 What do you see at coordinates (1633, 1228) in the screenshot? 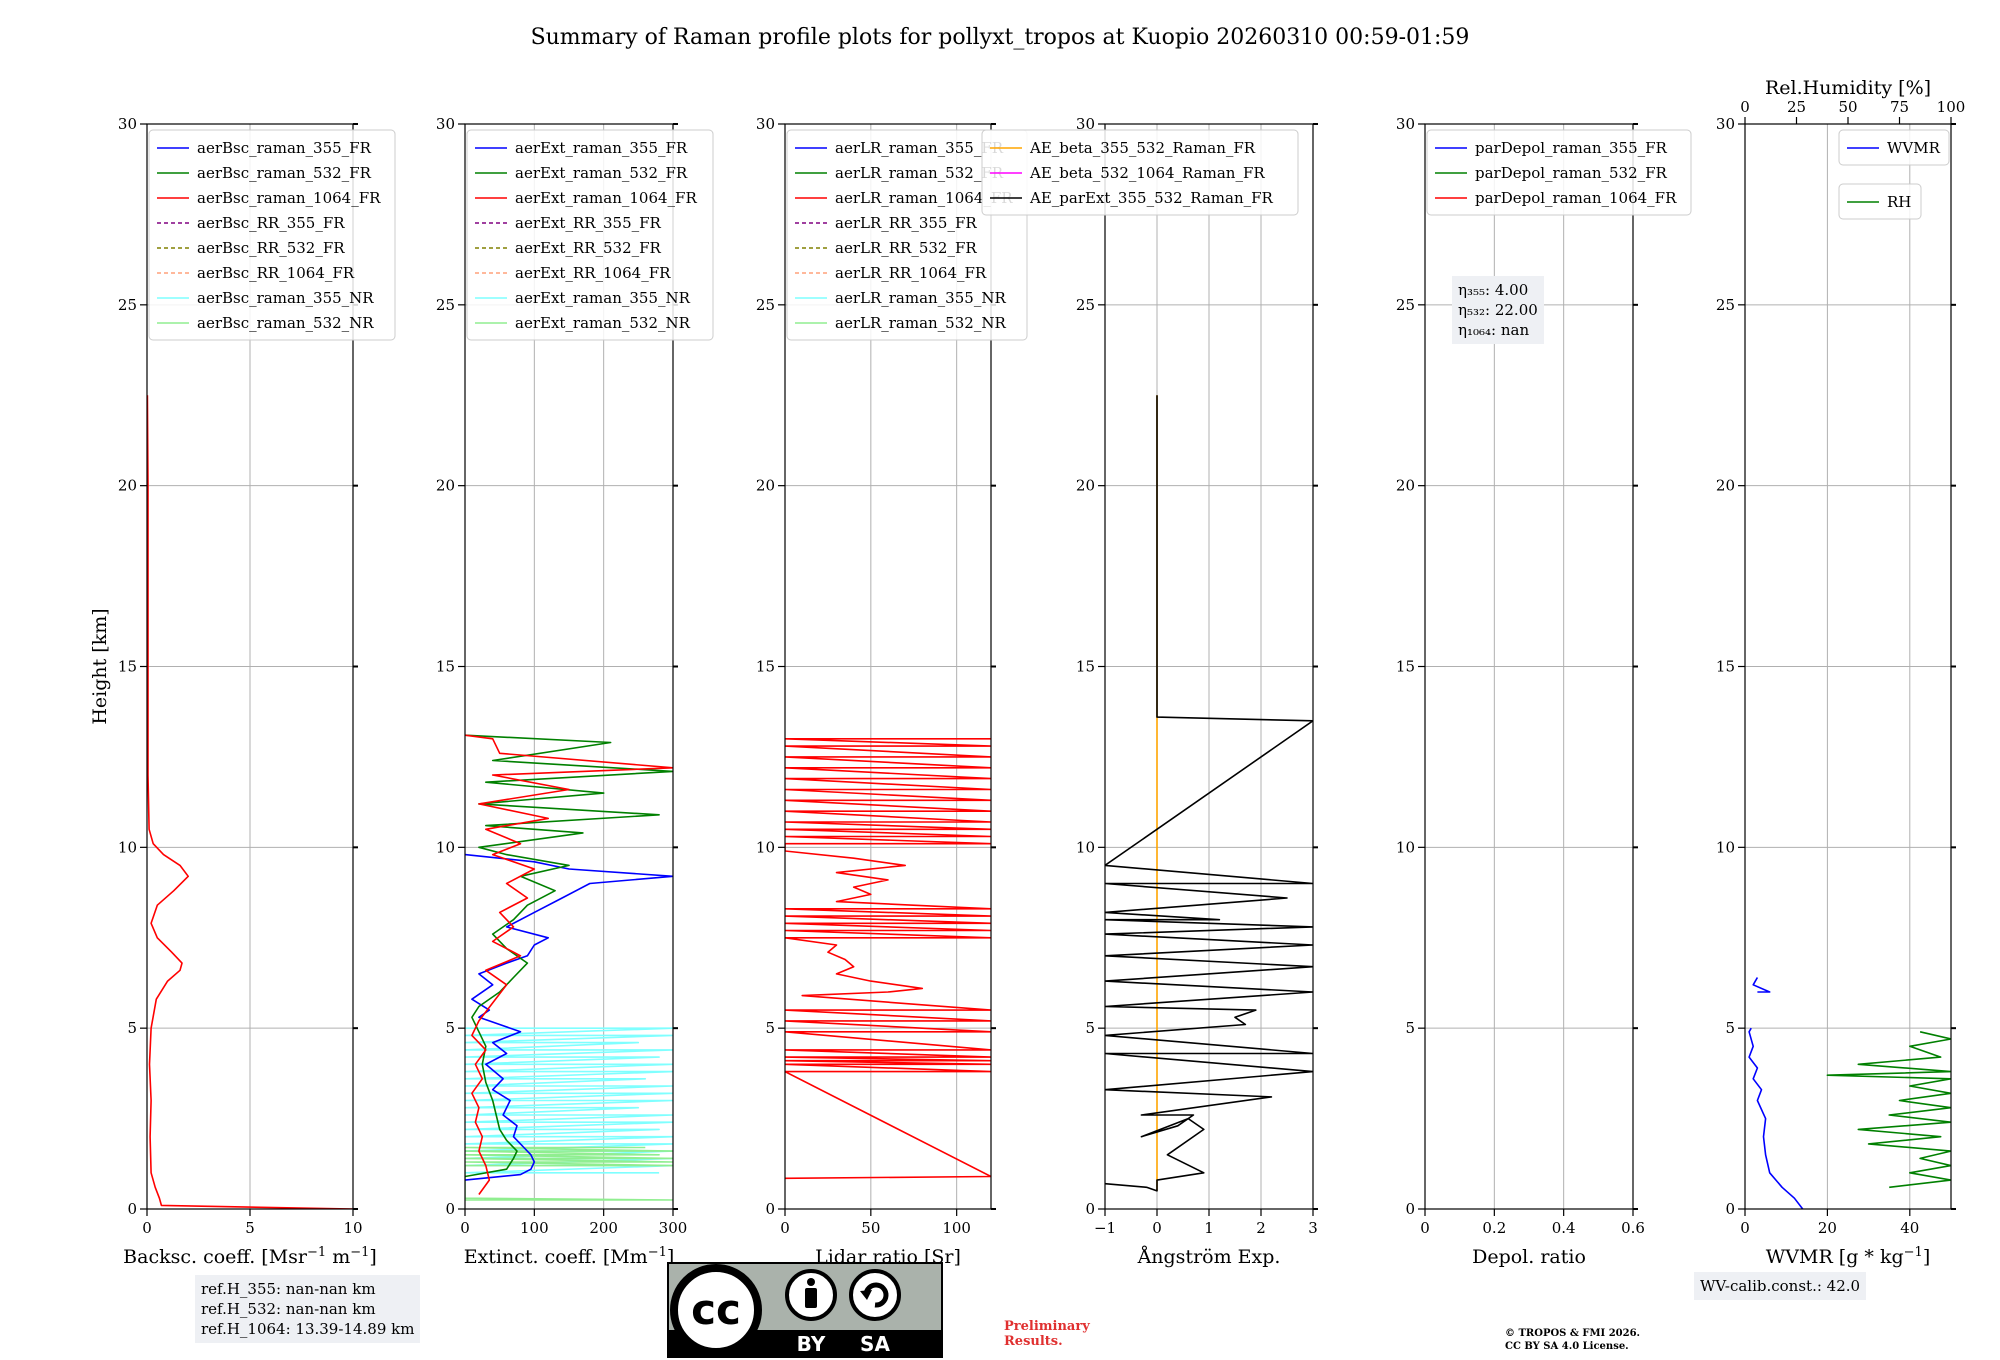
I see `x-tick-label: 0.6` at bounding box center [1633, 1228].